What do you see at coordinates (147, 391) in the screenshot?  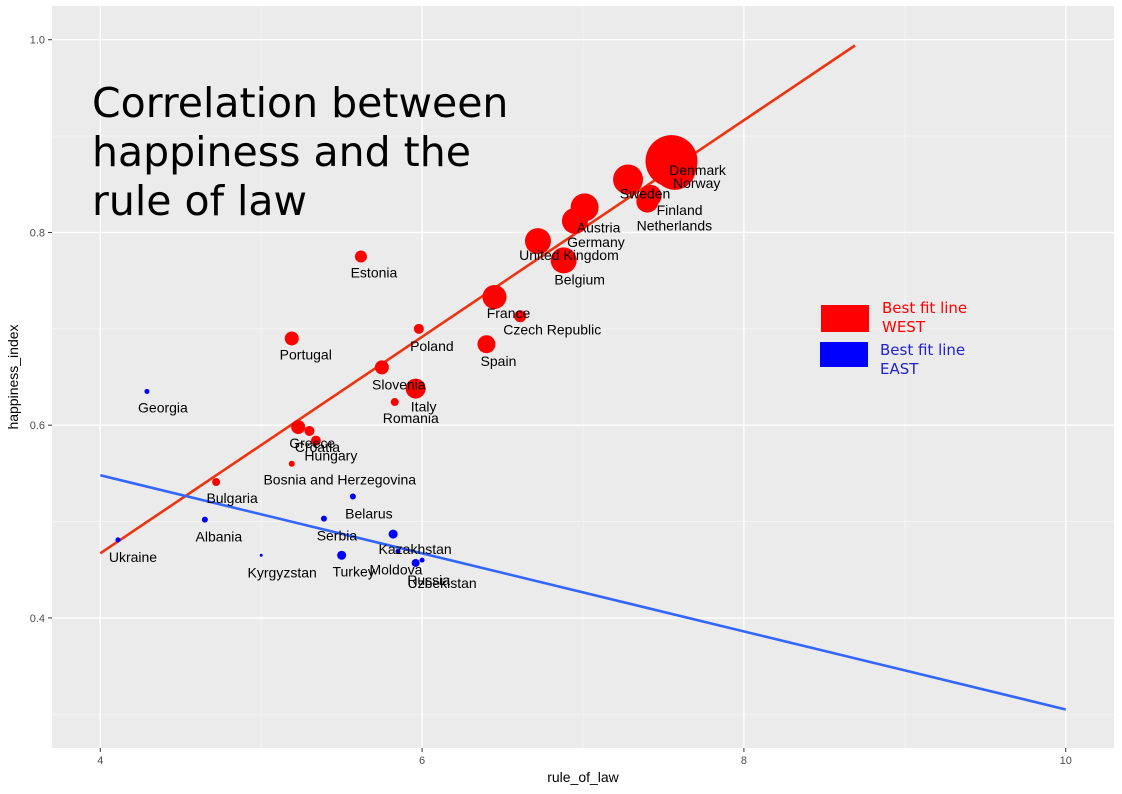 I see `point-georgia` at bounding box center [147, 391].